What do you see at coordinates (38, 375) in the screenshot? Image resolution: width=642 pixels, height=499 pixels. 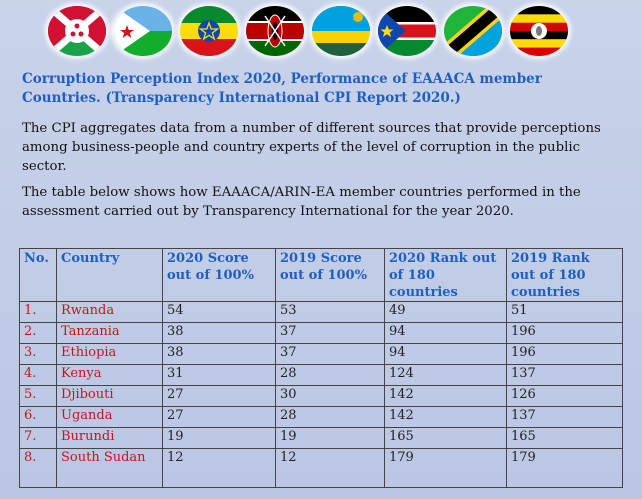 I see `row-number: 4.` at bounding box center [38, 375].